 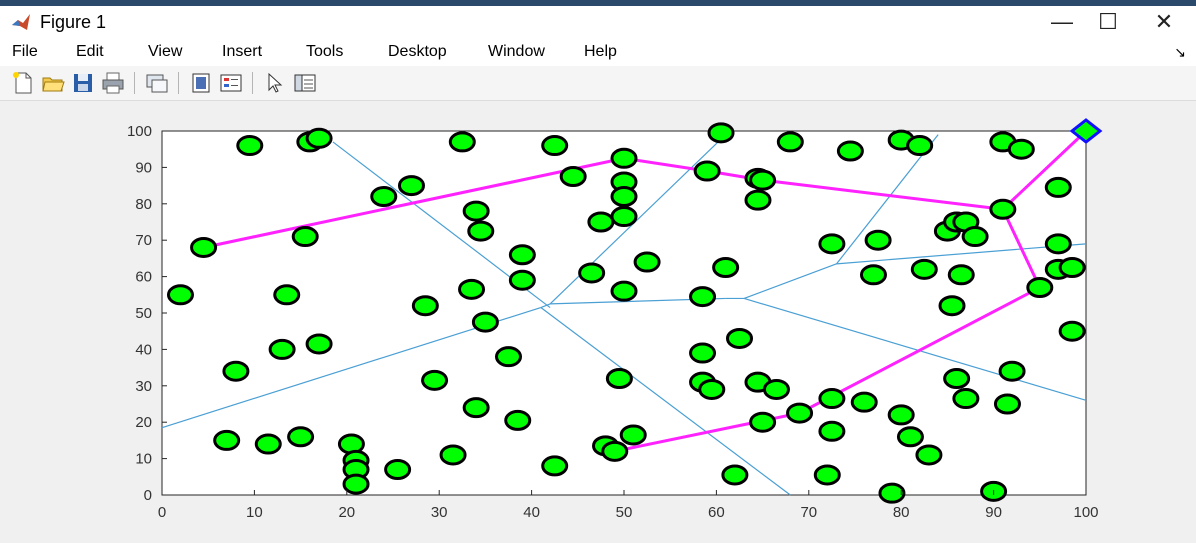 I want to click on menu-file: File, so click(x=25, y=51).